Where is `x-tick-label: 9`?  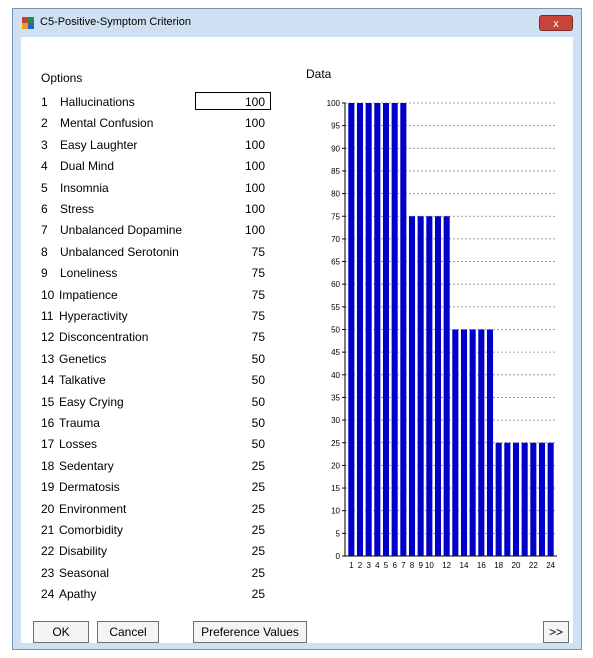 x-tick-label: 9 is located at coordinates (420, 565).